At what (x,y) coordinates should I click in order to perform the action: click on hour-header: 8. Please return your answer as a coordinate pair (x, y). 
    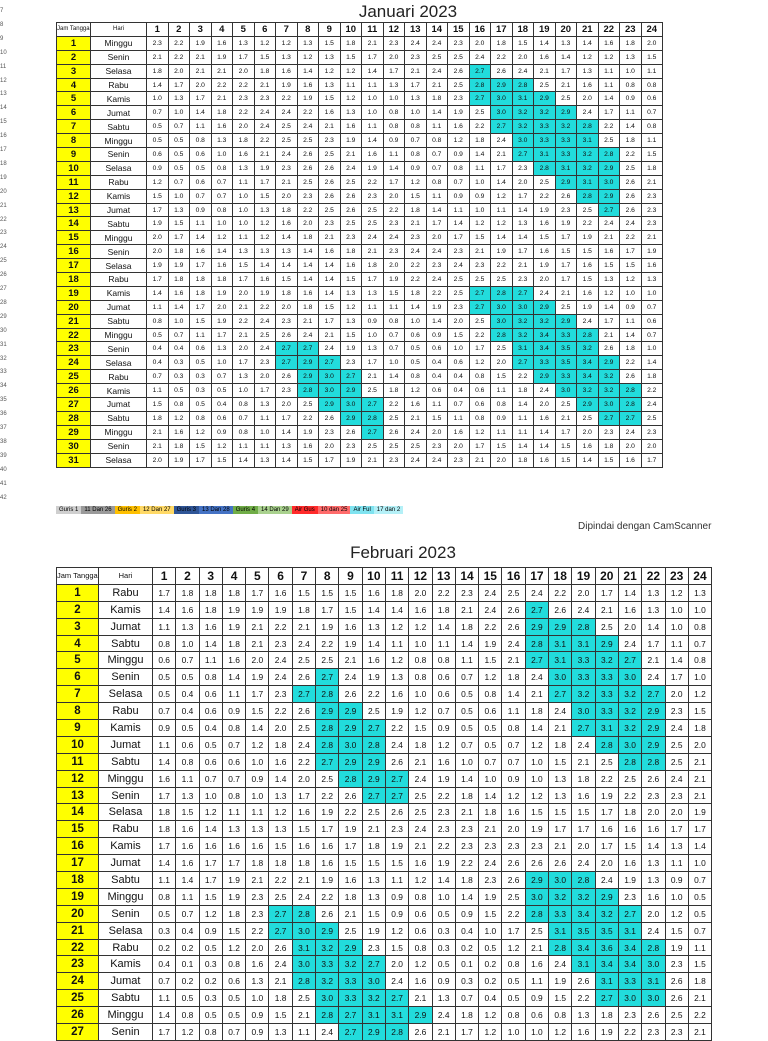
    Looking at the image, I should click on (327, 576).